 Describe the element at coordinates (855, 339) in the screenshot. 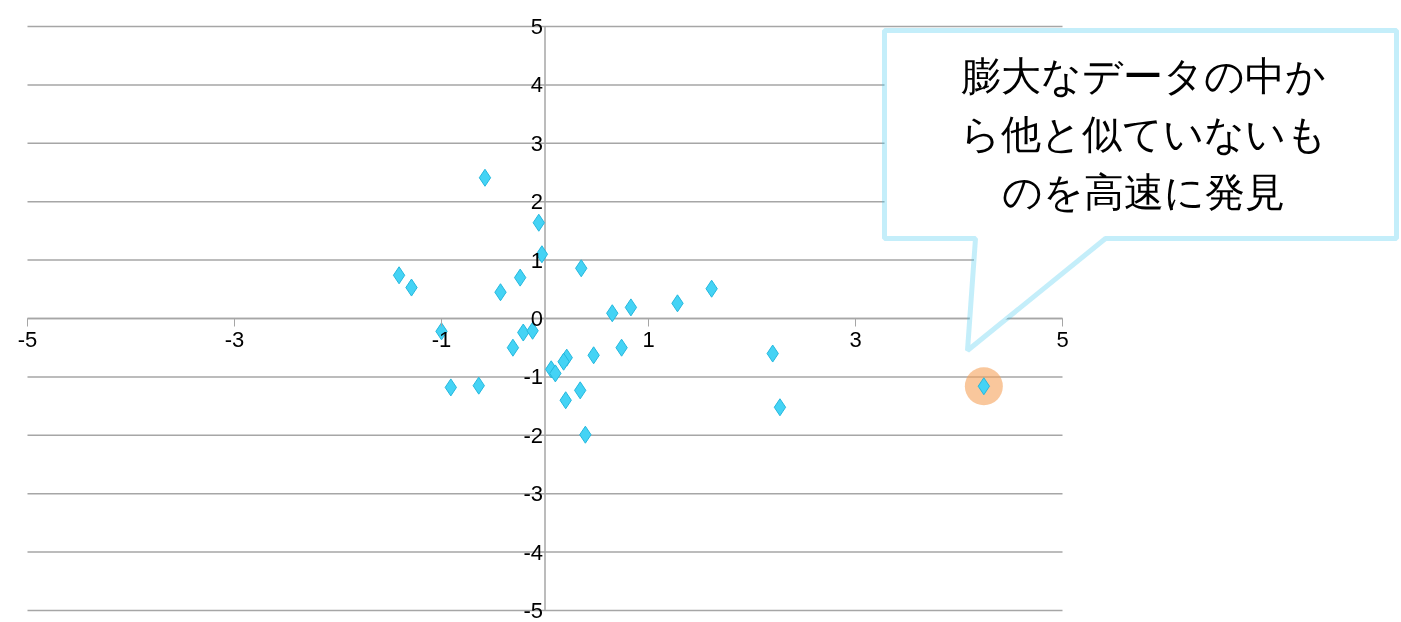

I see `x-tick-label: 3` at that location.